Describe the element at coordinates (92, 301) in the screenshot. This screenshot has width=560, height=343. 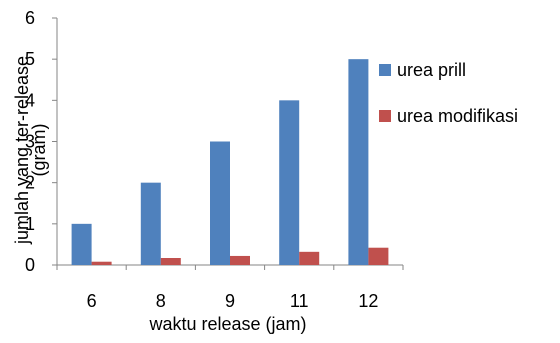
I see `x-tick-label: 6` at that location.